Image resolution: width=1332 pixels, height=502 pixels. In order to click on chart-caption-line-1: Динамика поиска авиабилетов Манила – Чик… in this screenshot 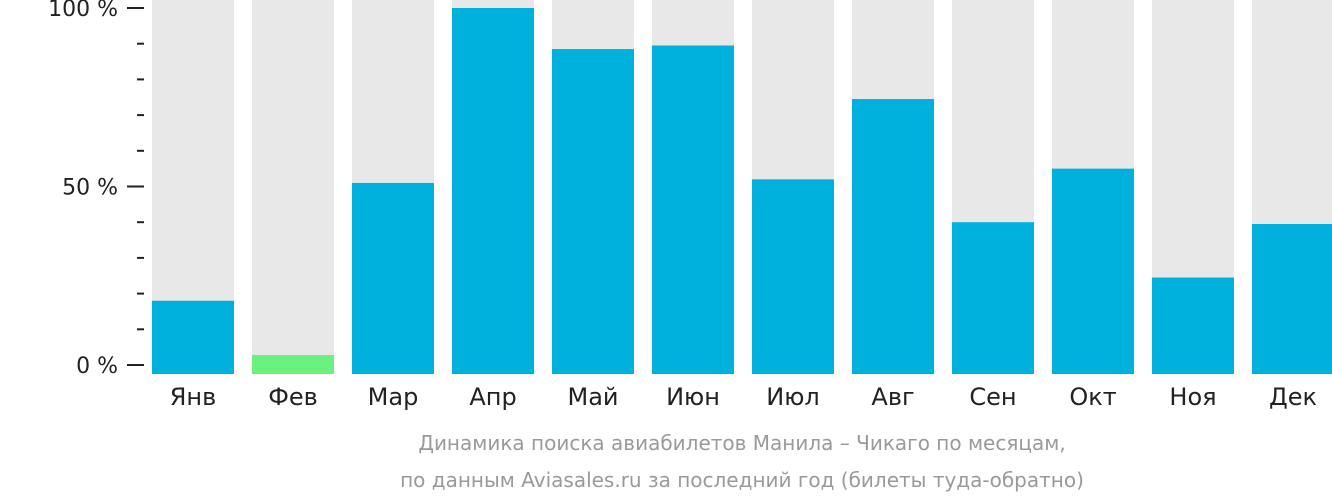, I will do `click(742, 443)`.